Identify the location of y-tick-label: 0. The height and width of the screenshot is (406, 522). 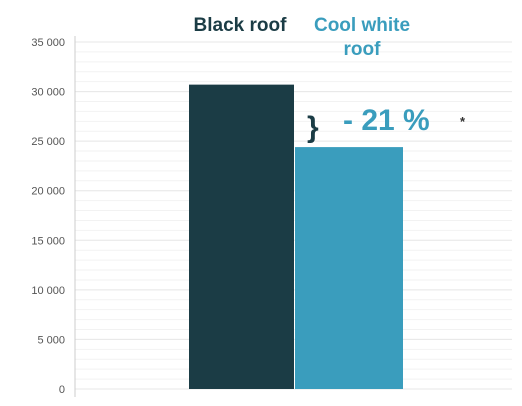
(62, 390).